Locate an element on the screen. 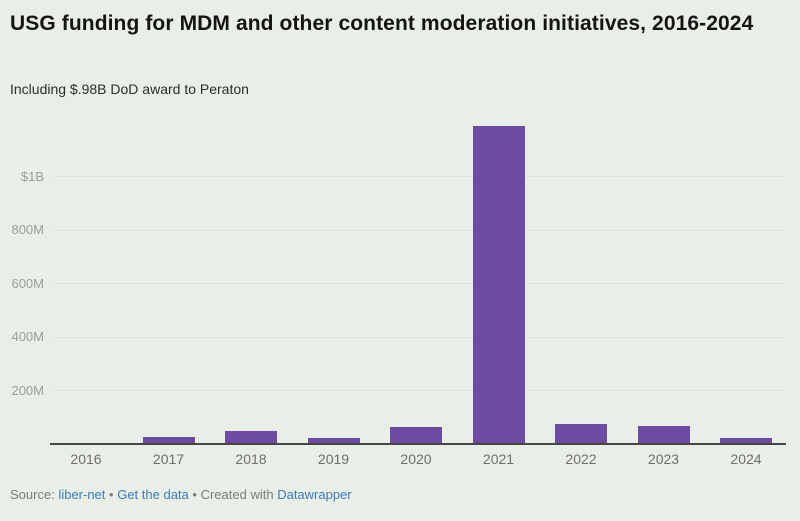  created-with-label: Created with is located at coordinates (237, 494).